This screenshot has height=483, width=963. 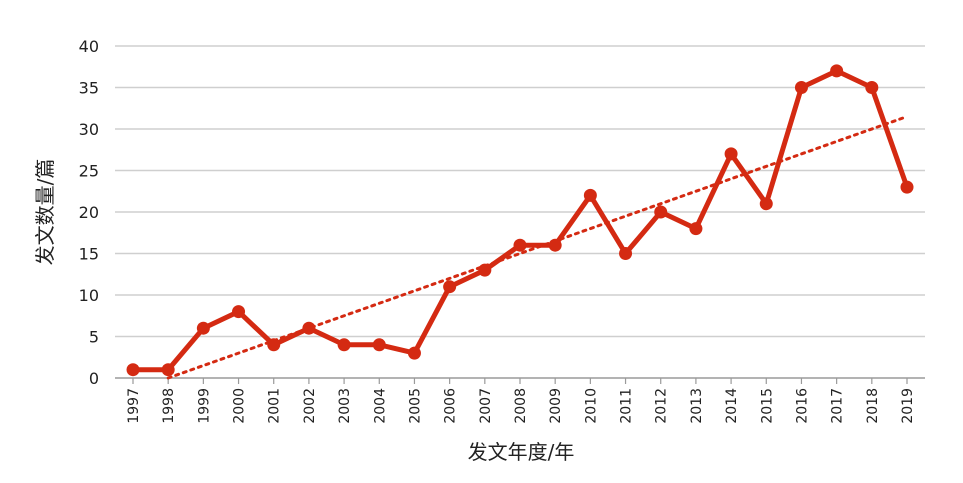 What do you see at coordinates (169, 406) in the screenshot?
I see `x-tick-label: 1998` at bounding box center [169, 406].